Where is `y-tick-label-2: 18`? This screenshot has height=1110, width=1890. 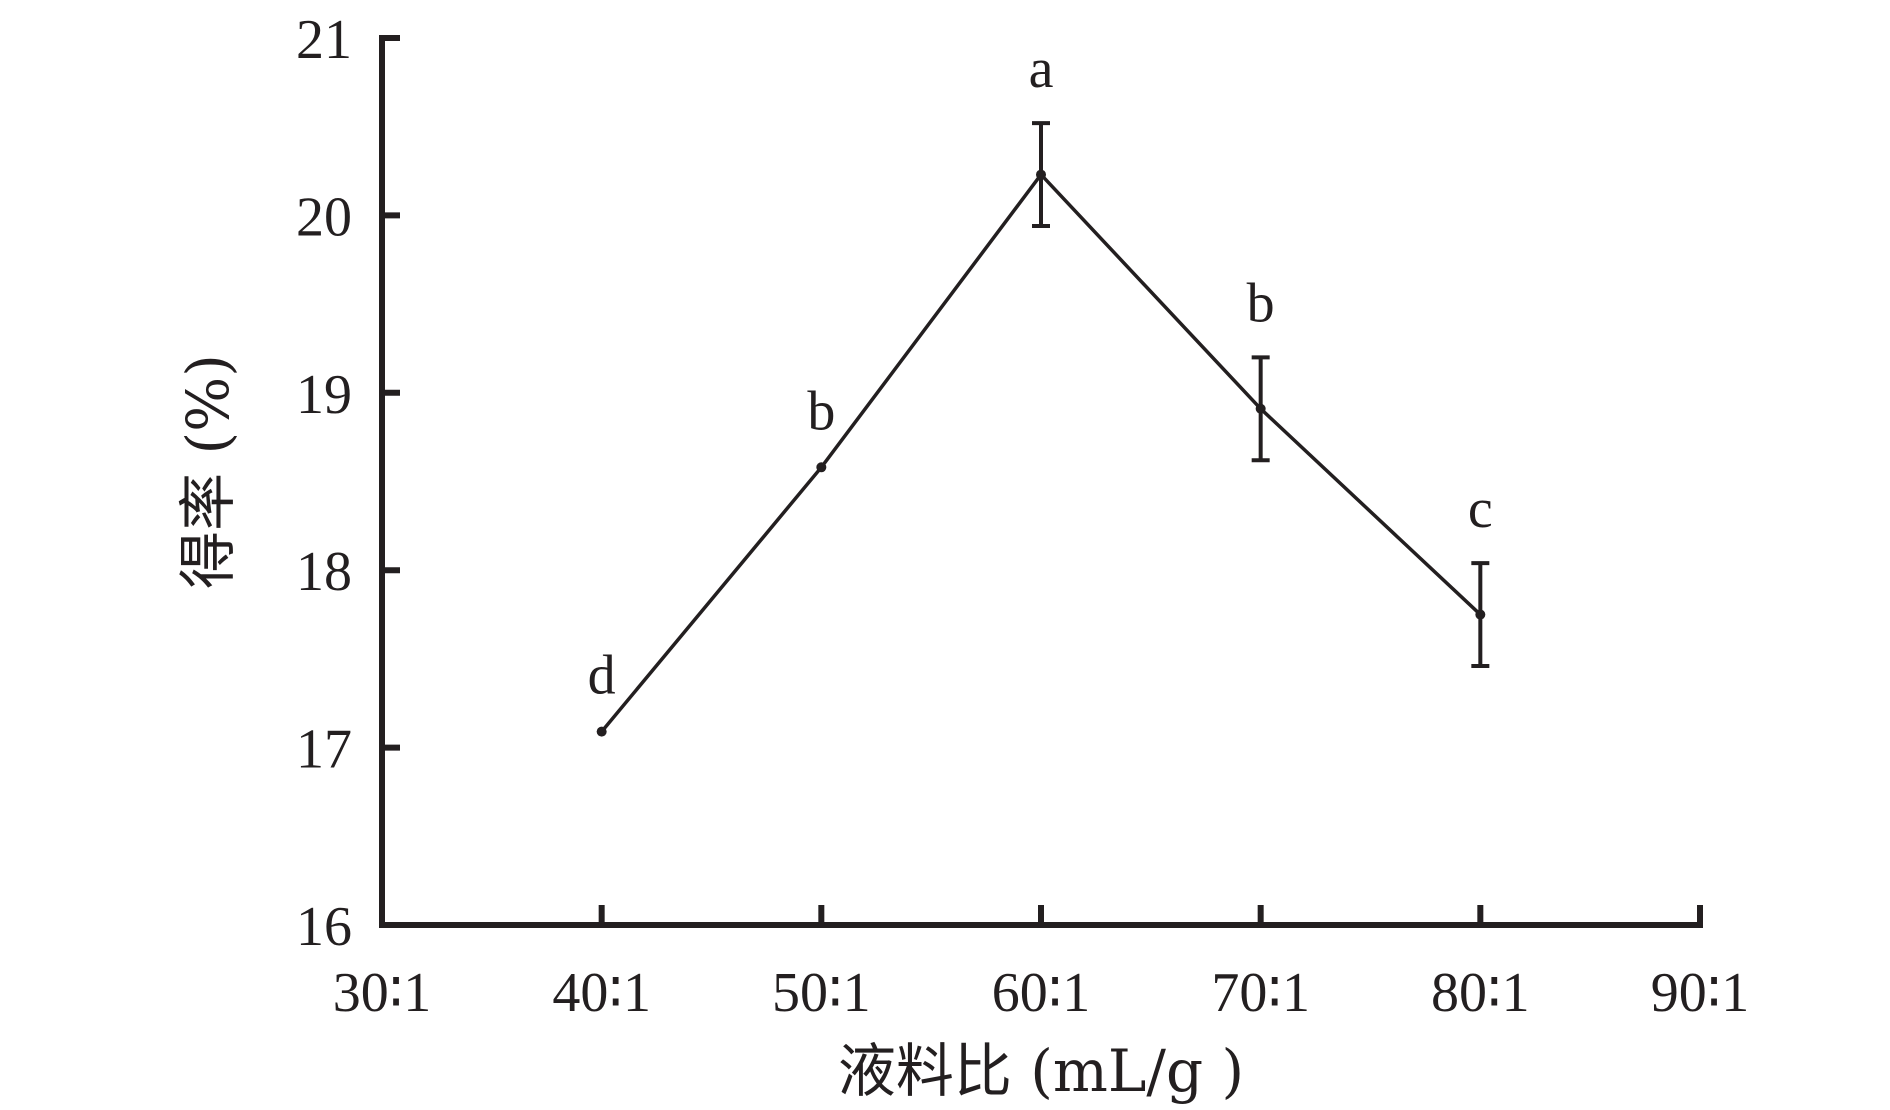 y-tick-label-2: 18 is located at coordinates (324, 572).